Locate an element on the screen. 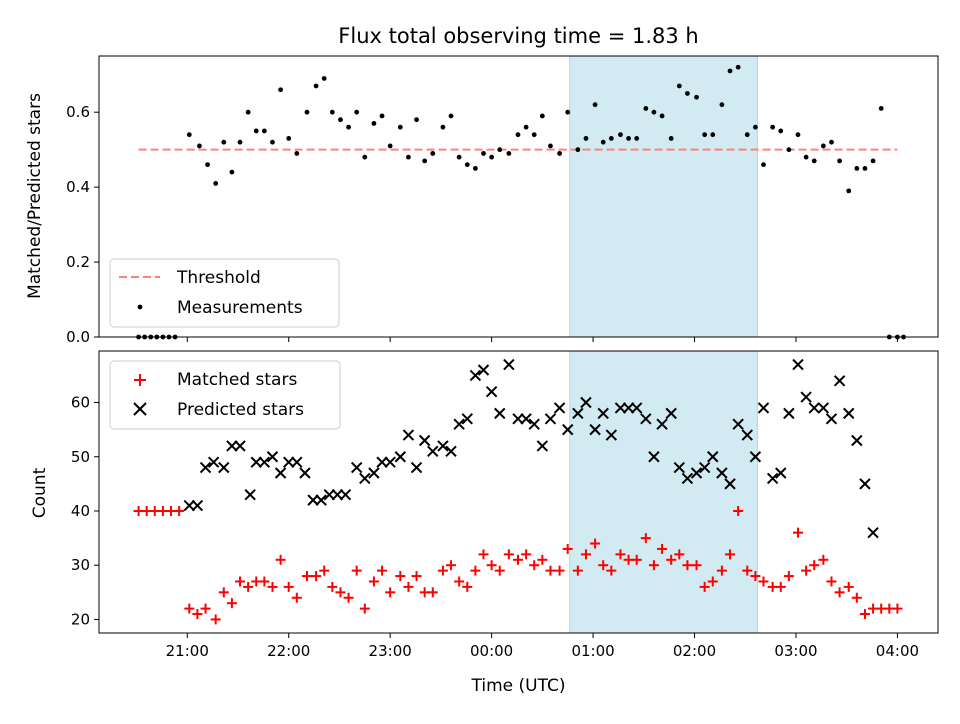  bottom-legend: Matched stars Predicted stars is located at coordinates (225, 395).